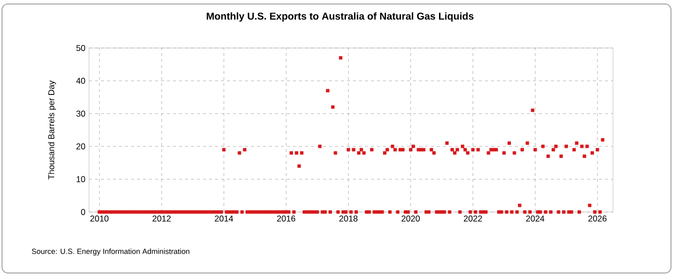 This screenshot has width=675, height=275. Describe the element at coordinates (161, 219) in the screenshot. I see `x-tick-label: 2012` at that location.